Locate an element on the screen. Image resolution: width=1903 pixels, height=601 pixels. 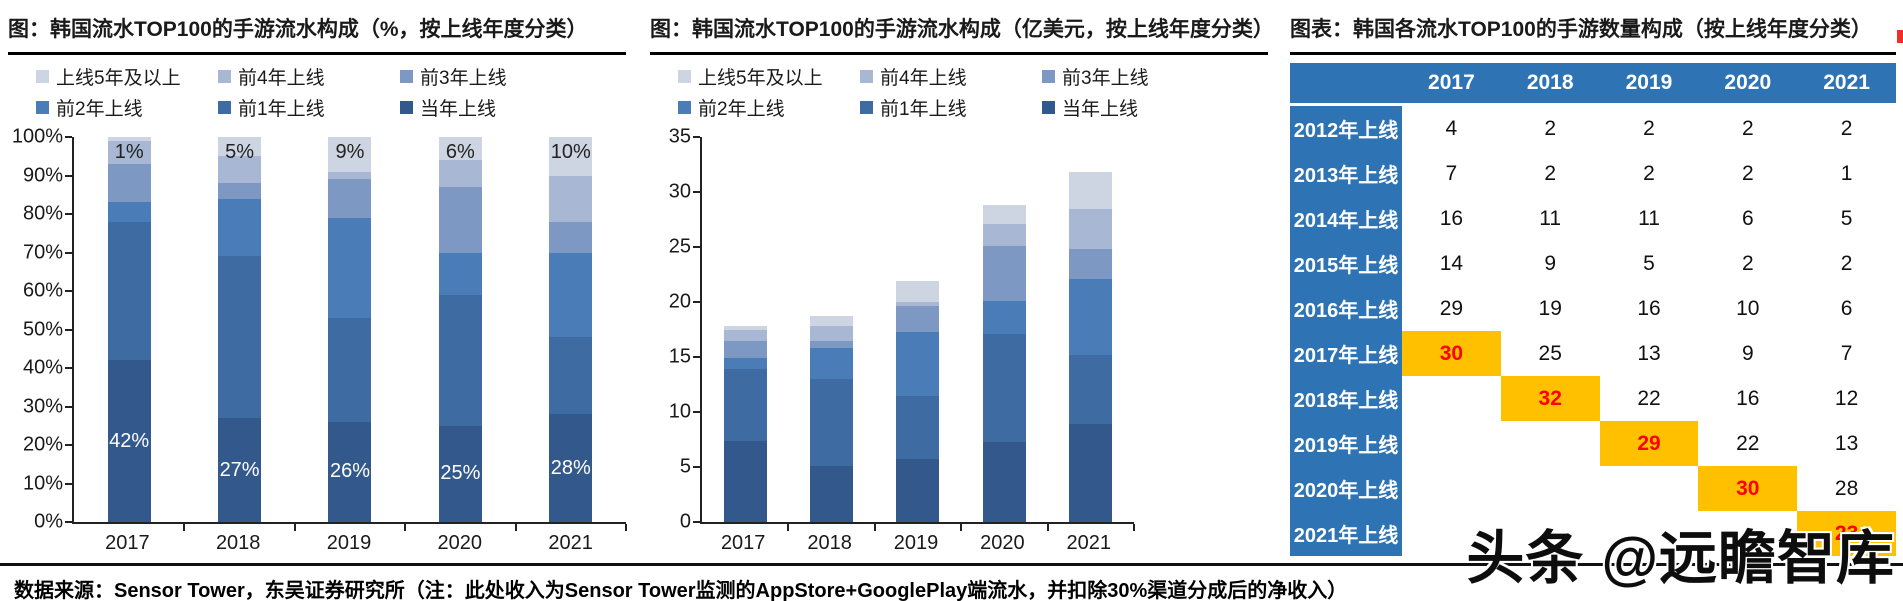
x-axis-category-label: 2018 is located at coordinates (829, 543).